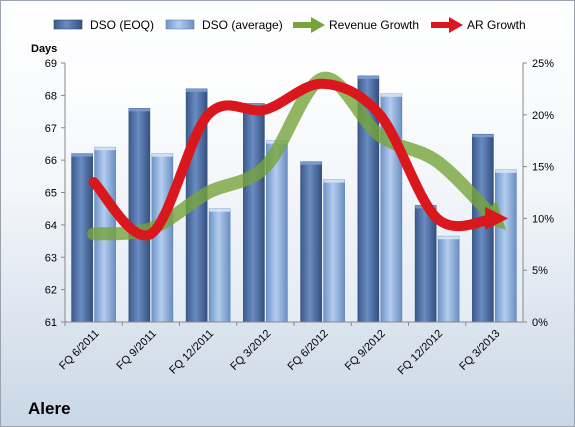 The height and width of the screenshot is (427, 575). I want to click on x-tick-label: FQ 9/2012, so click(365, 350).